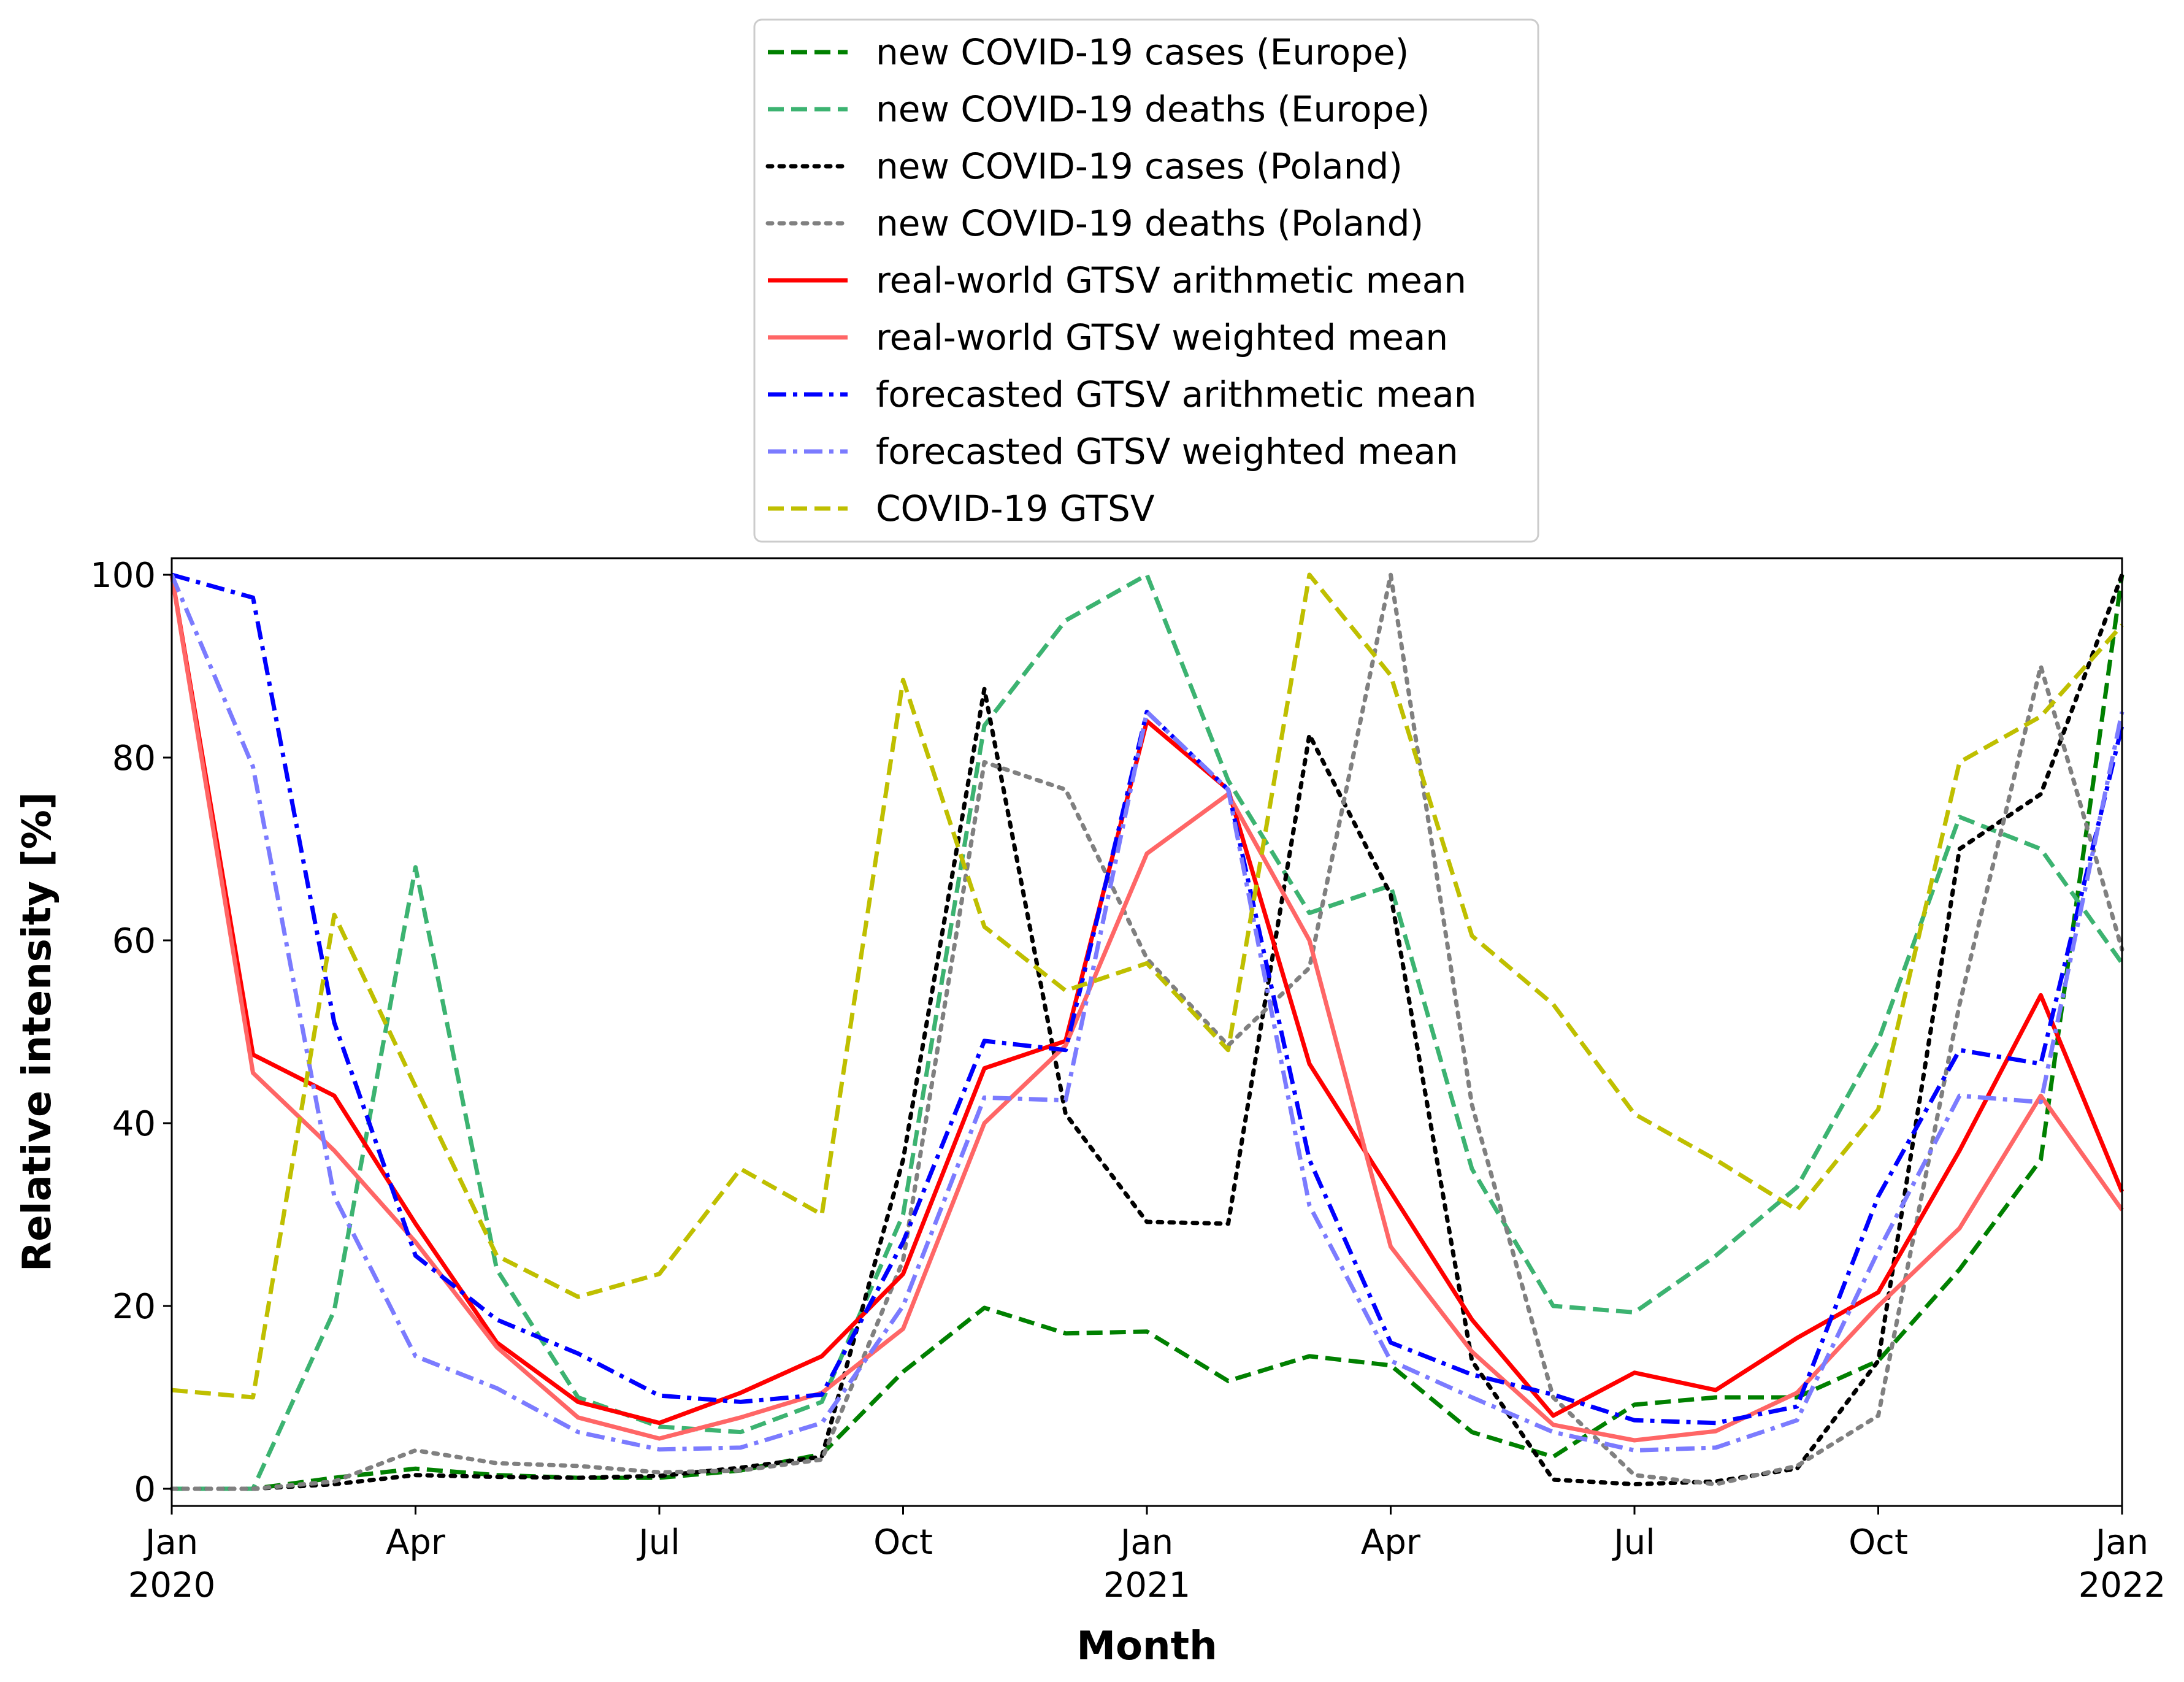 This screenshot has height=1682, width=2184. Describe the element at coordinates (123, 576) in the screenshot. I see `y-tick-label: 100` at that location.